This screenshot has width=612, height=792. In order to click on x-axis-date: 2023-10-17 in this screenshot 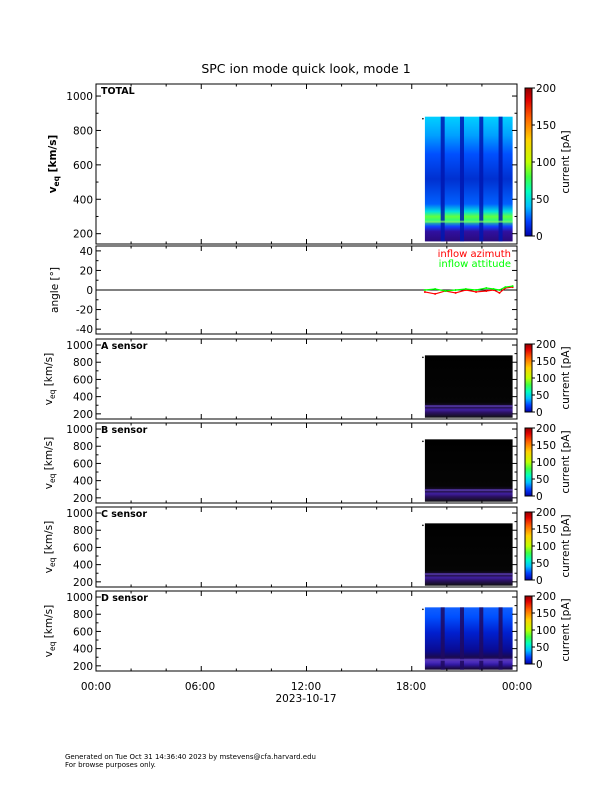, I will do `click(305, 699)`.